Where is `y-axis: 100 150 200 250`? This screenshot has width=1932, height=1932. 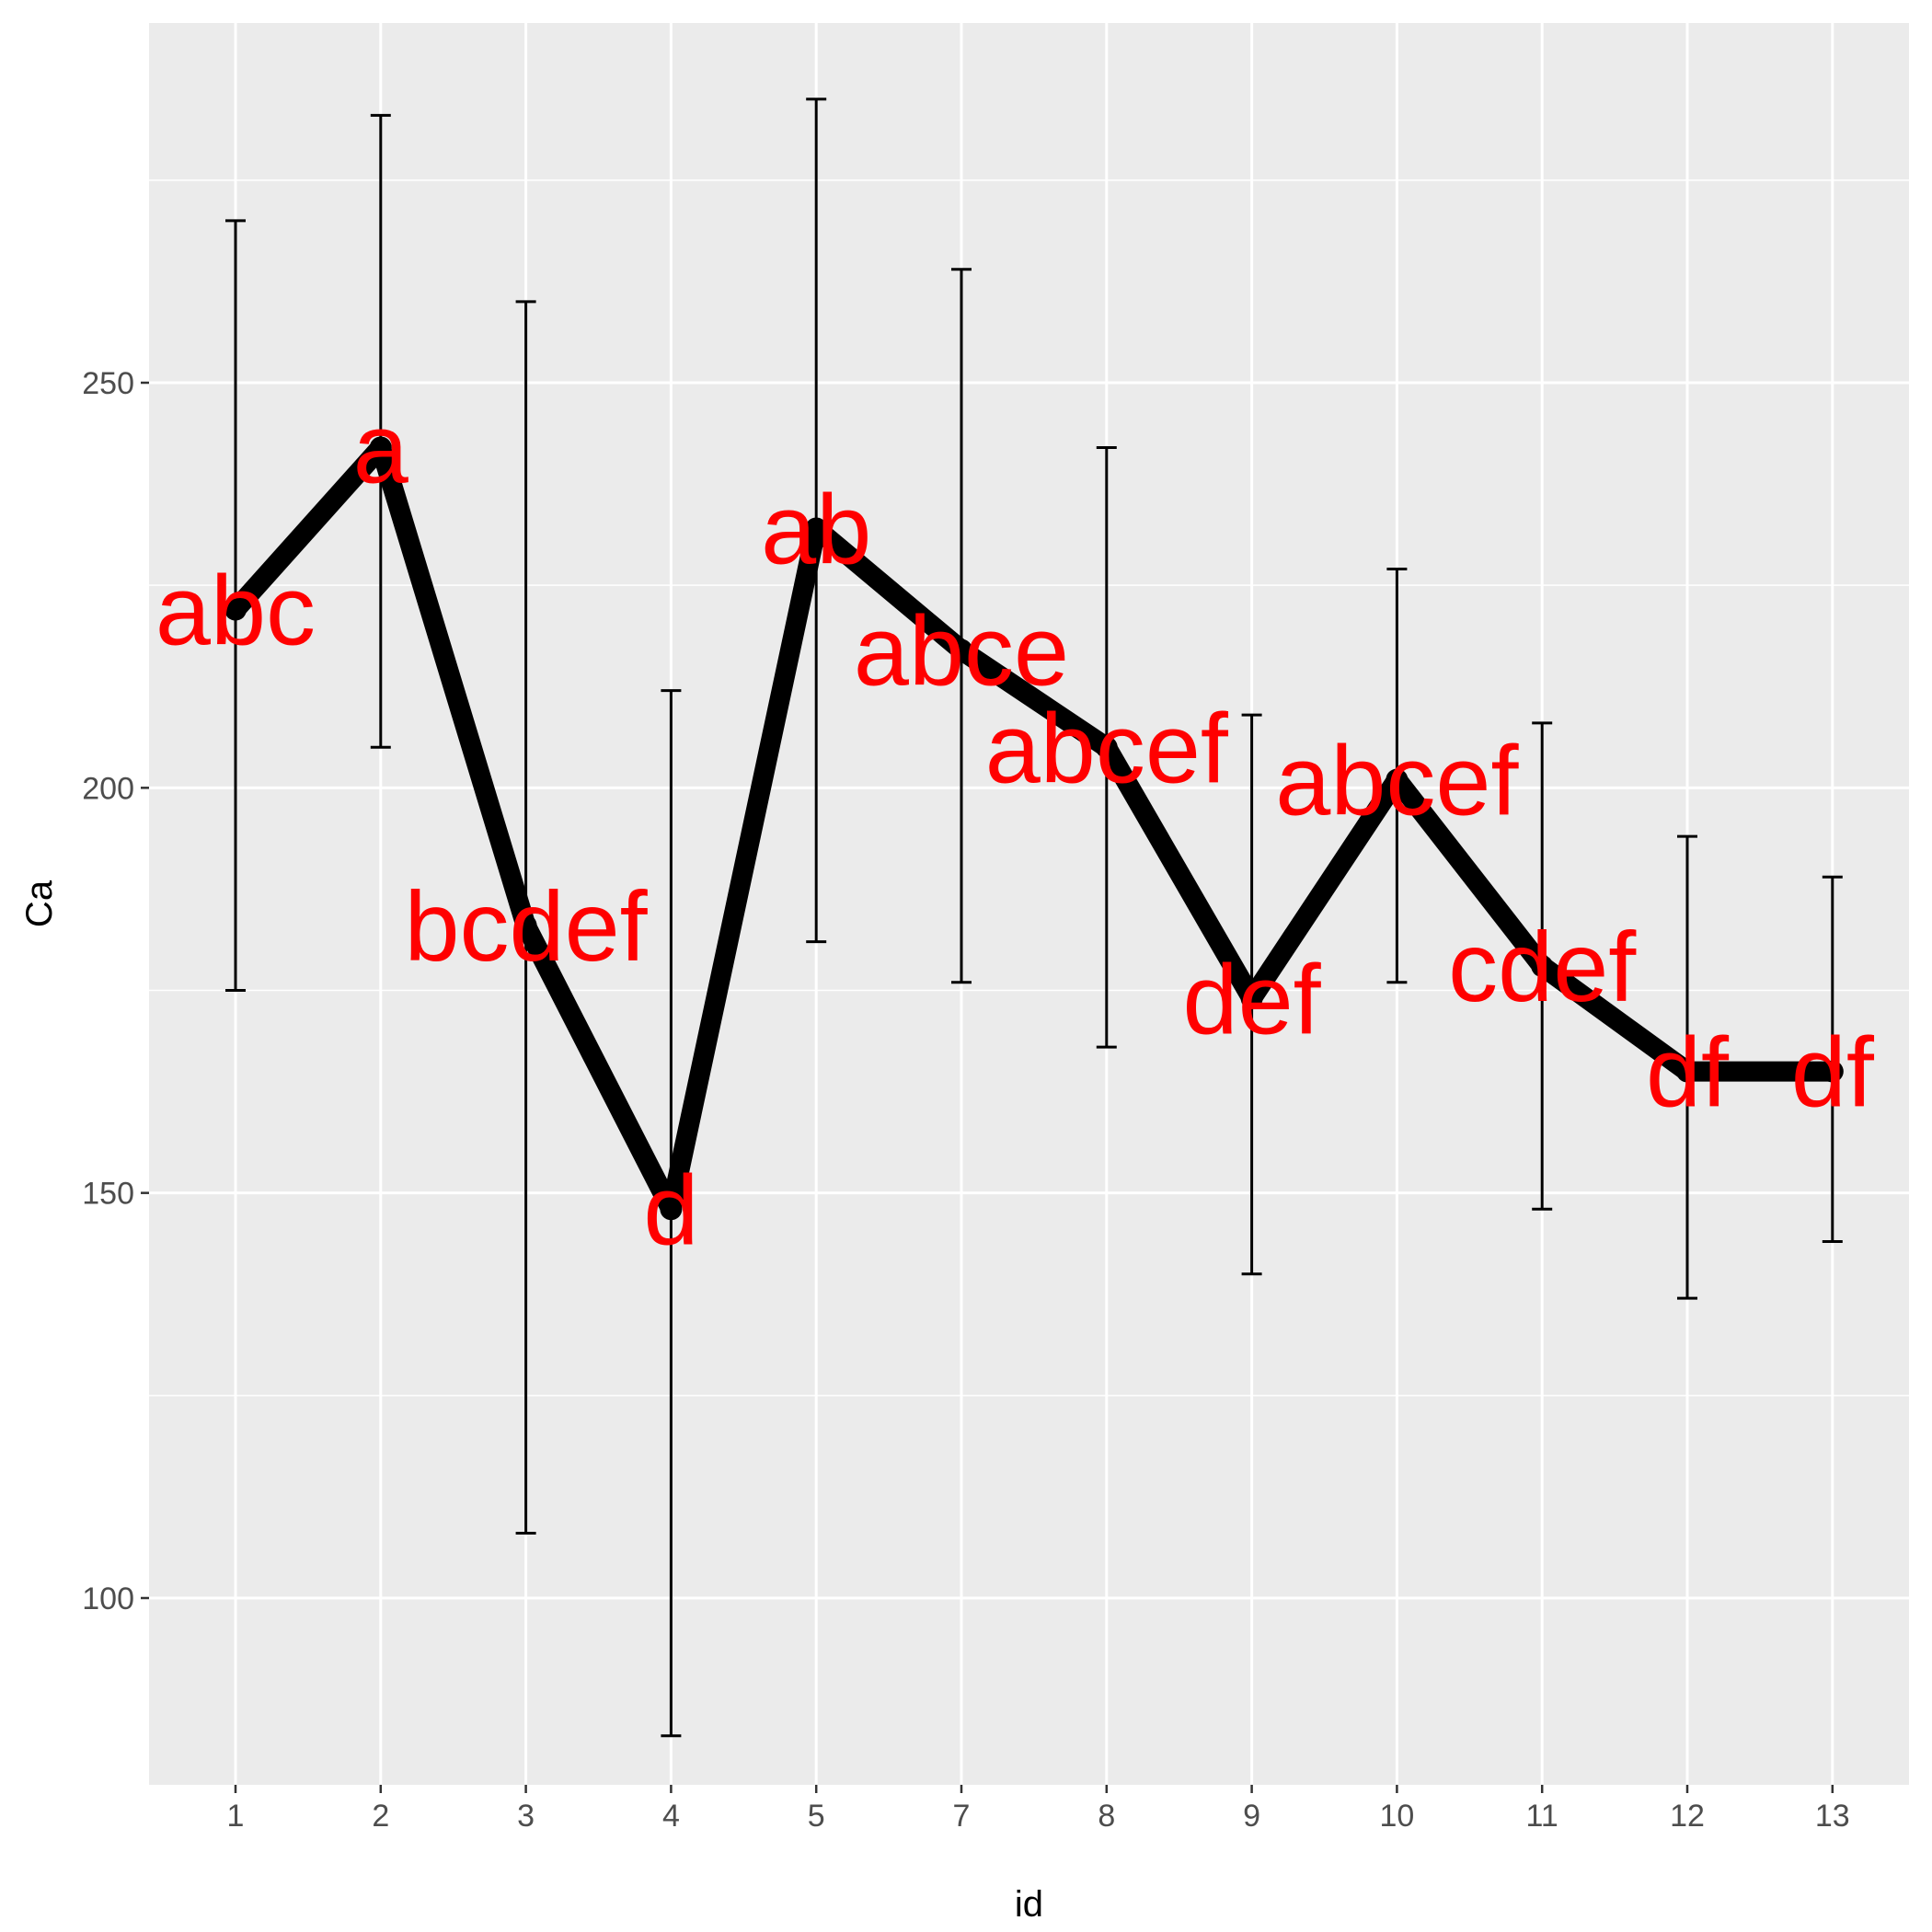 y-axis: 100 150 200 250 is located at coordinates (115, 991).